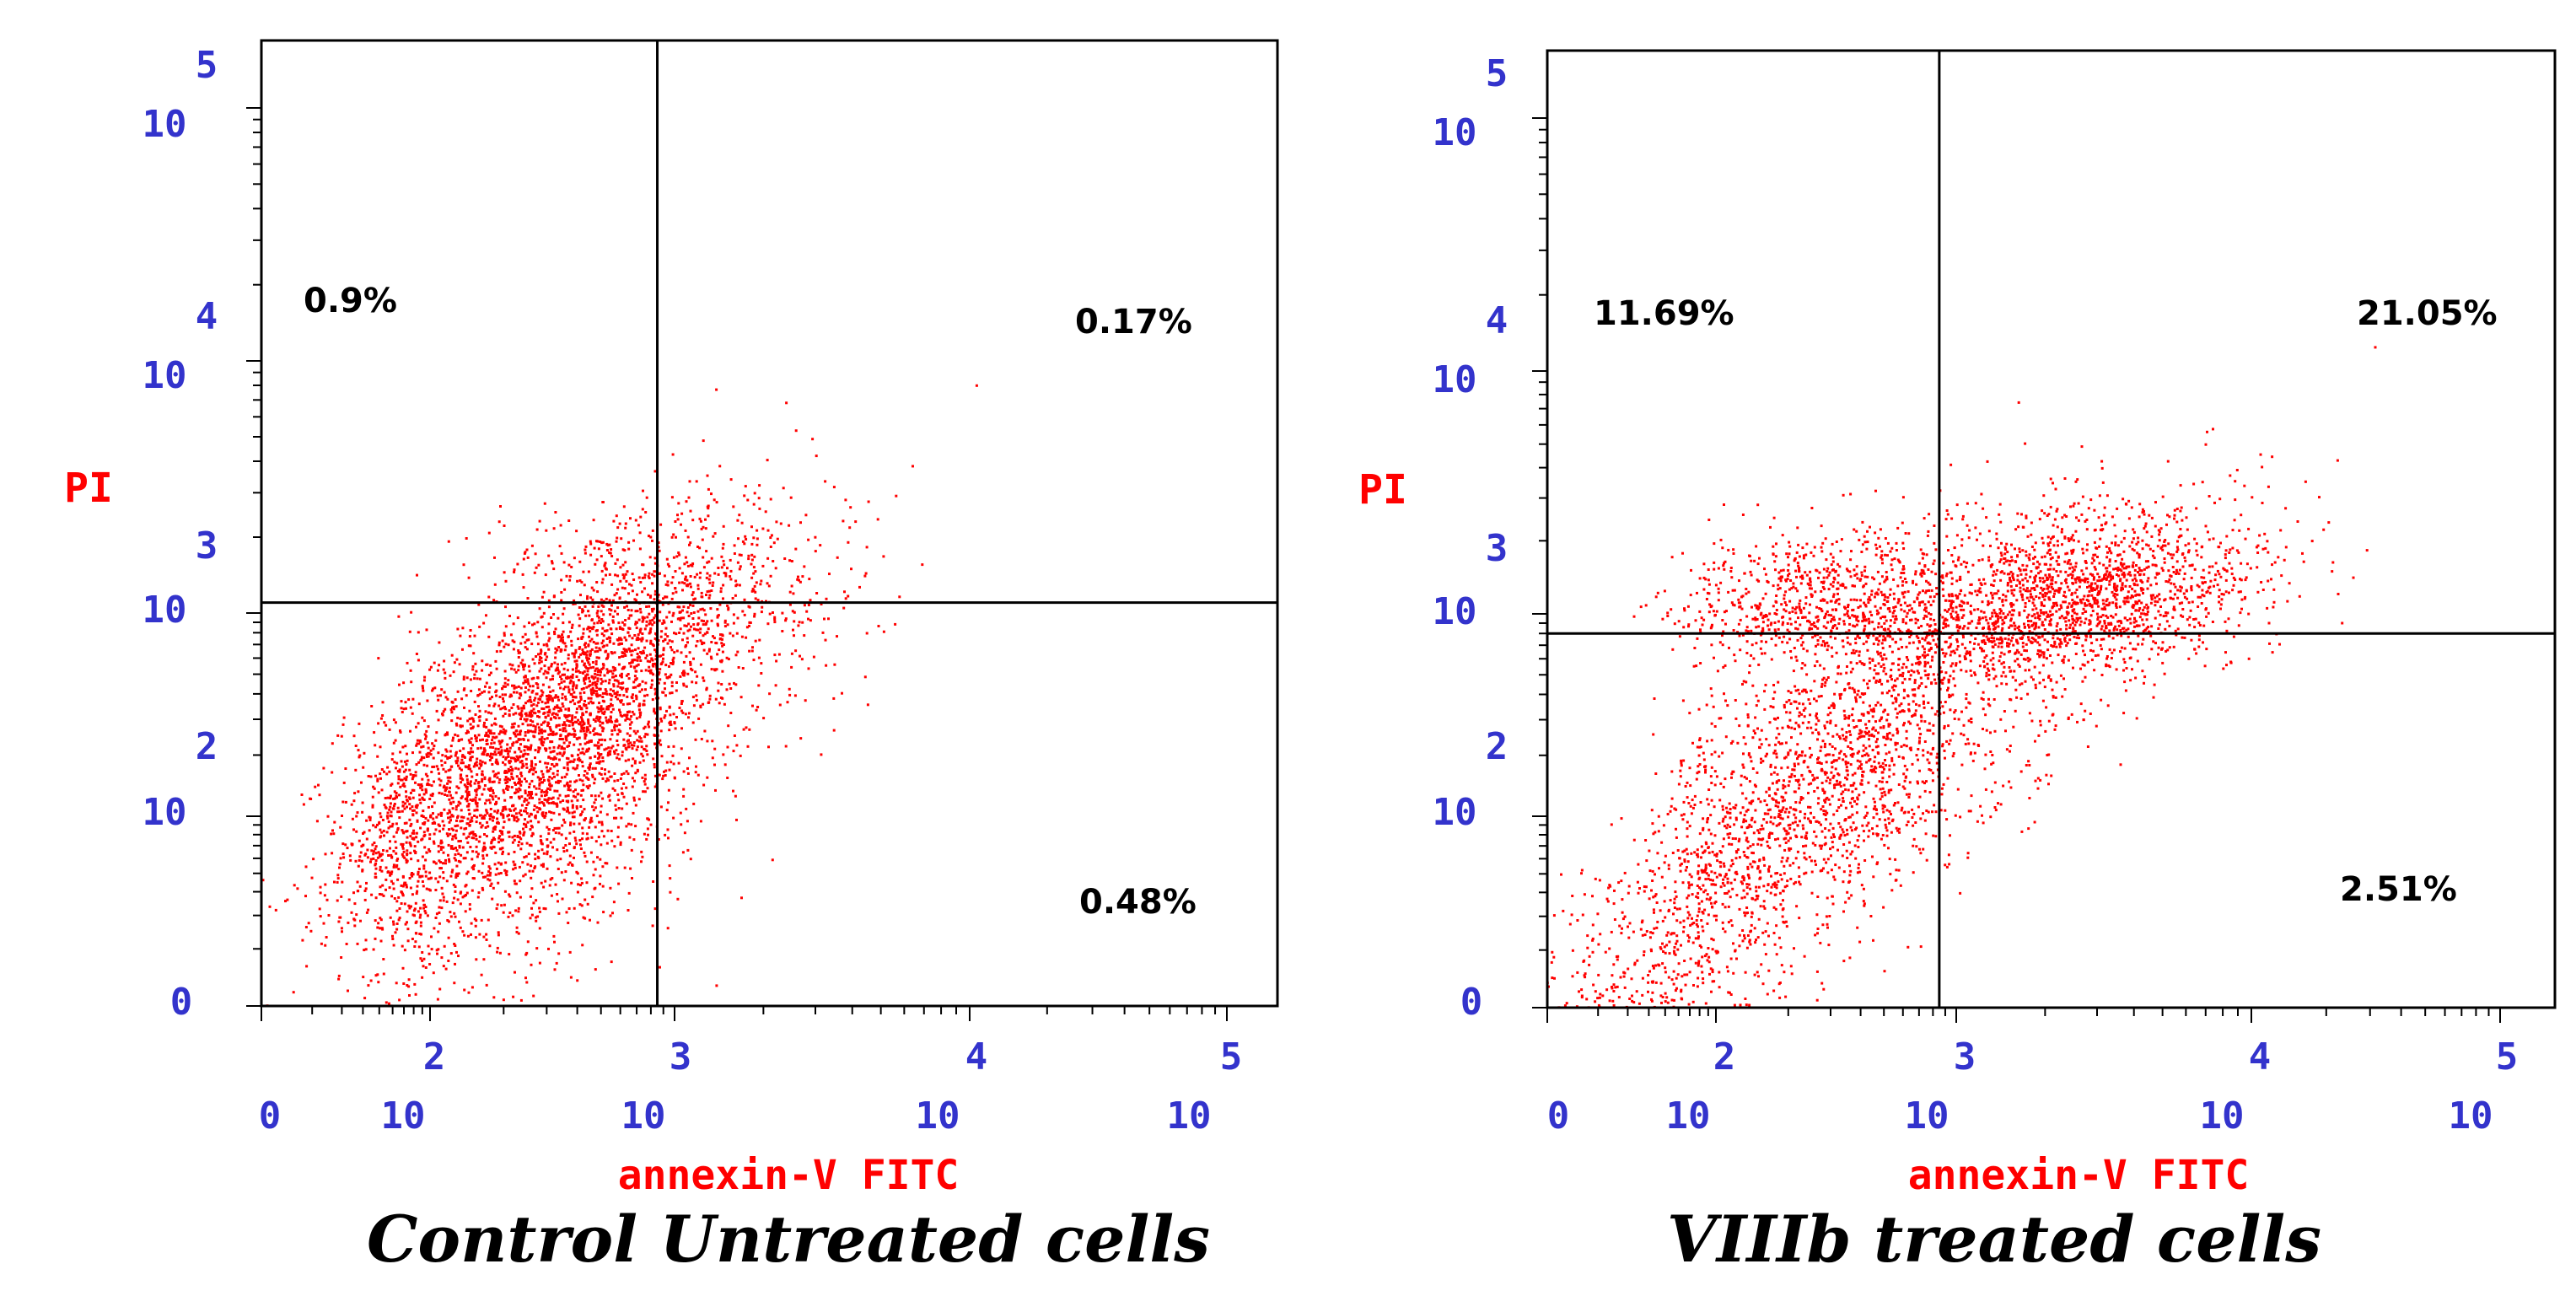 Image resolution: width=2576 pixels, height=1307 pixels. Describe the element at coordinates (403, 1116) in the screenshot. I see `control-x-tick-1-base: 10` at that location.